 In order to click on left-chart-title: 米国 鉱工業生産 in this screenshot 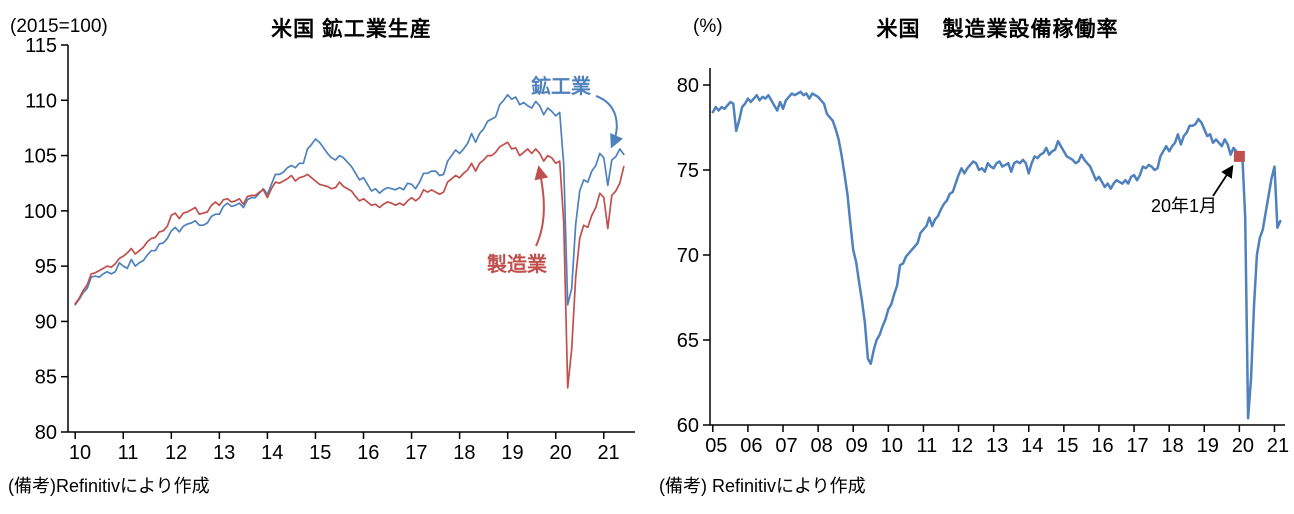, I will do `click(351, 29)`.